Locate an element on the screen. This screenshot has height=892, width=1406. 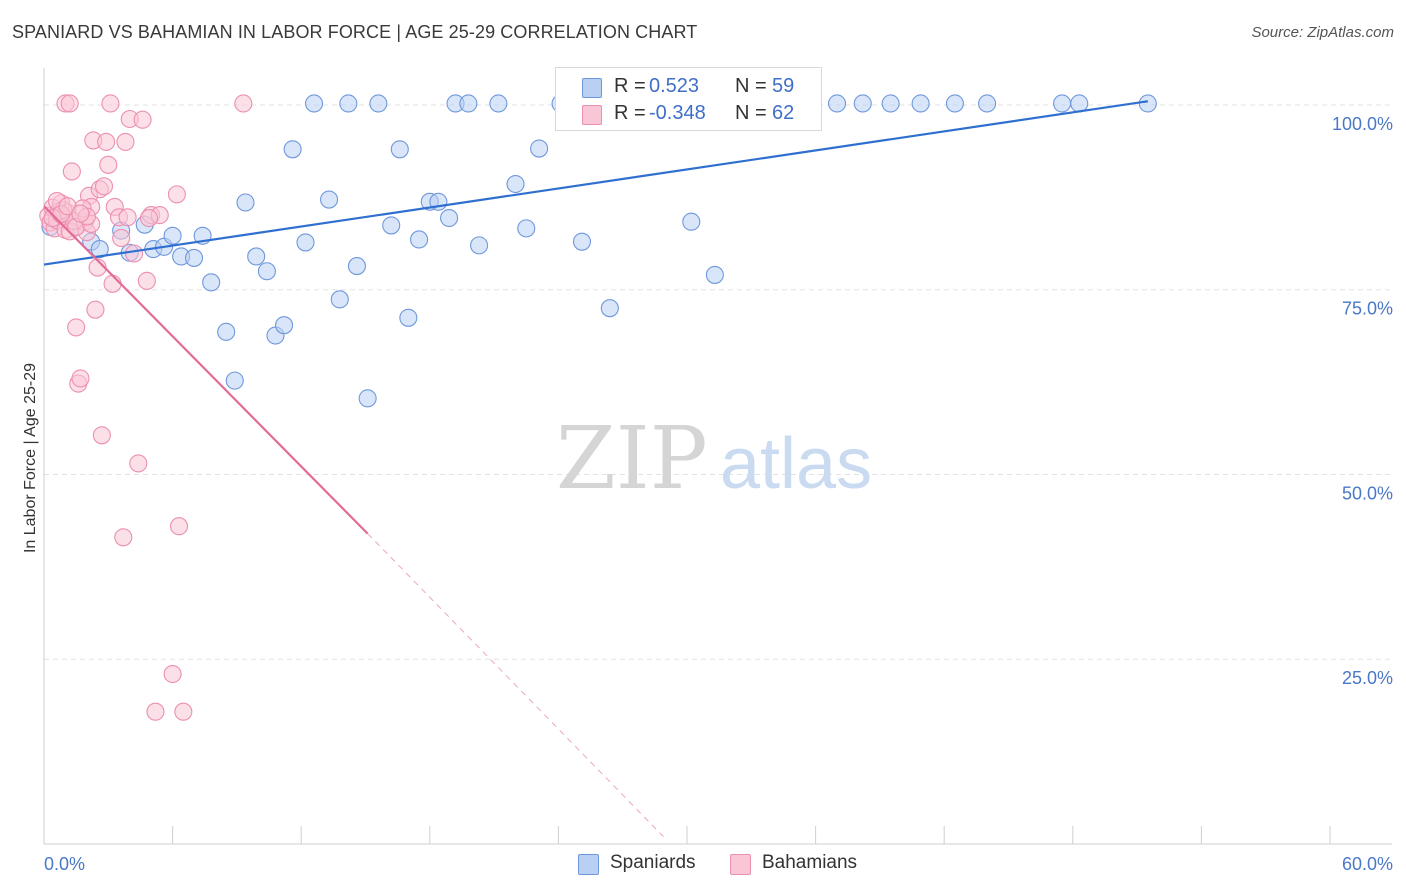
watermark-zip: ZIP is located at coordinates (632, 459).